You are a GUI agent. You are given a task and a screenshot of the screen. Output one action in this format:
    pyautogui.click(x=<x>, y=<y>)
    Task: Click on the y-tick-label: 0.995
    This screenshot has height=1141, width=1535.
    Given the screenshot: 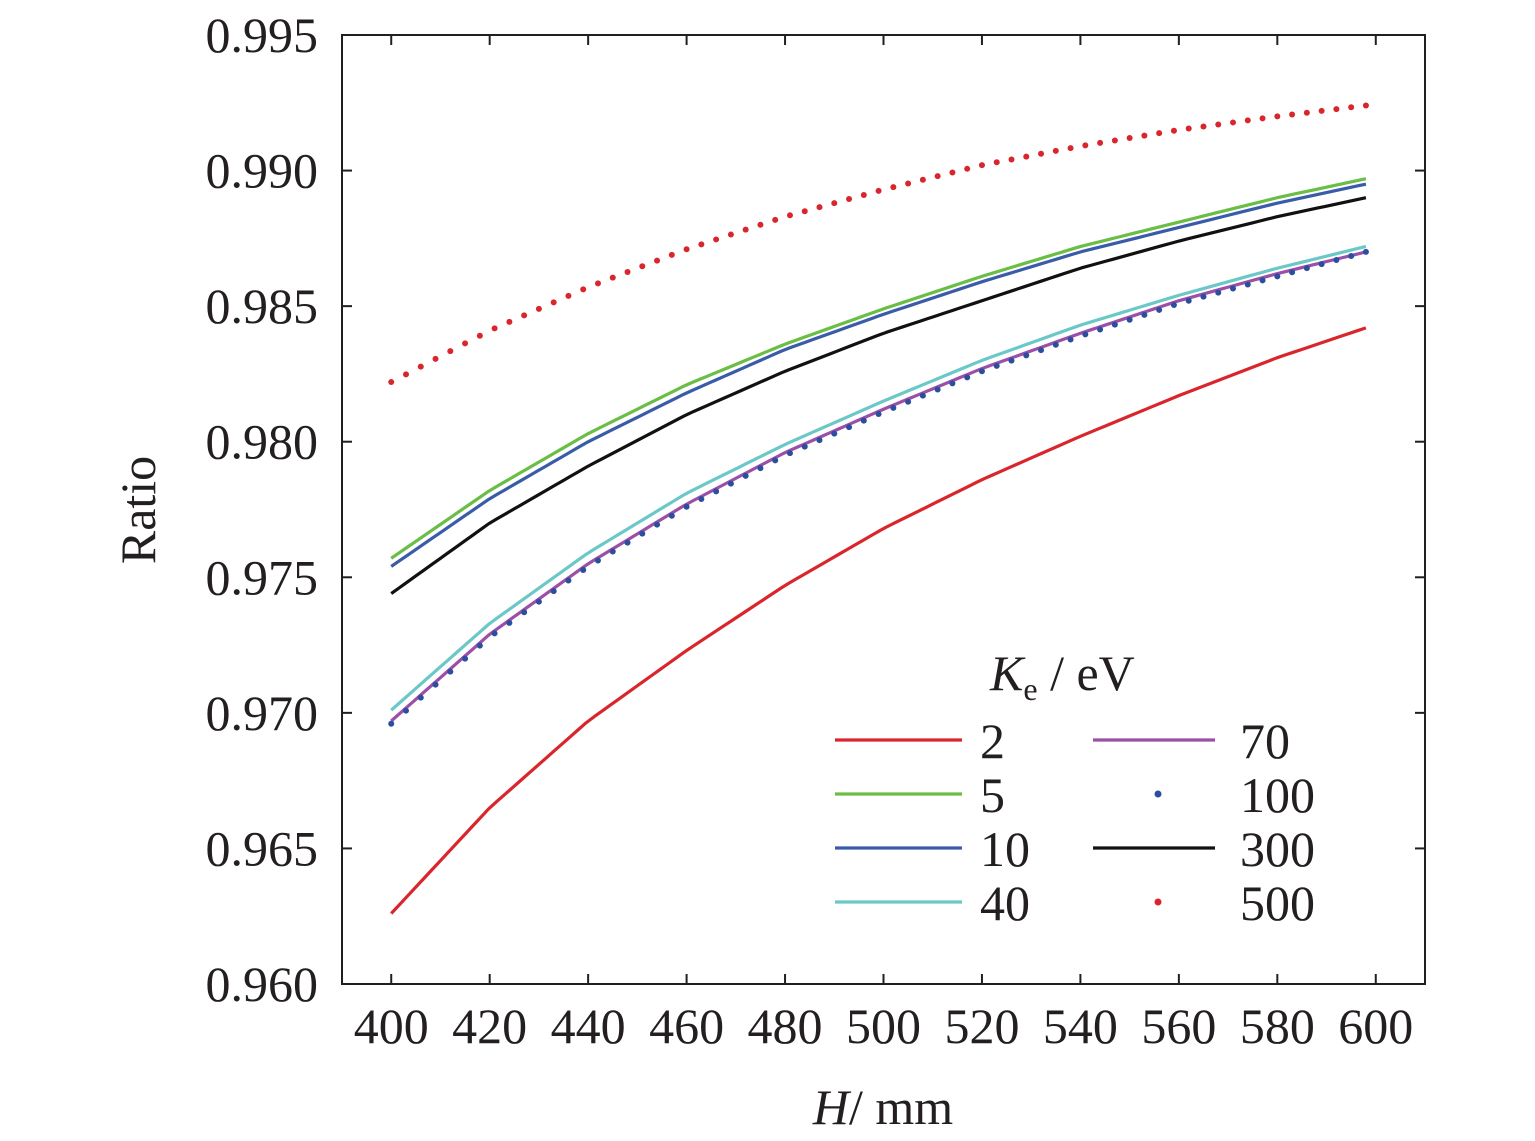 What is the action you would take?
    pyautogui.click(x=262, y=35)
    